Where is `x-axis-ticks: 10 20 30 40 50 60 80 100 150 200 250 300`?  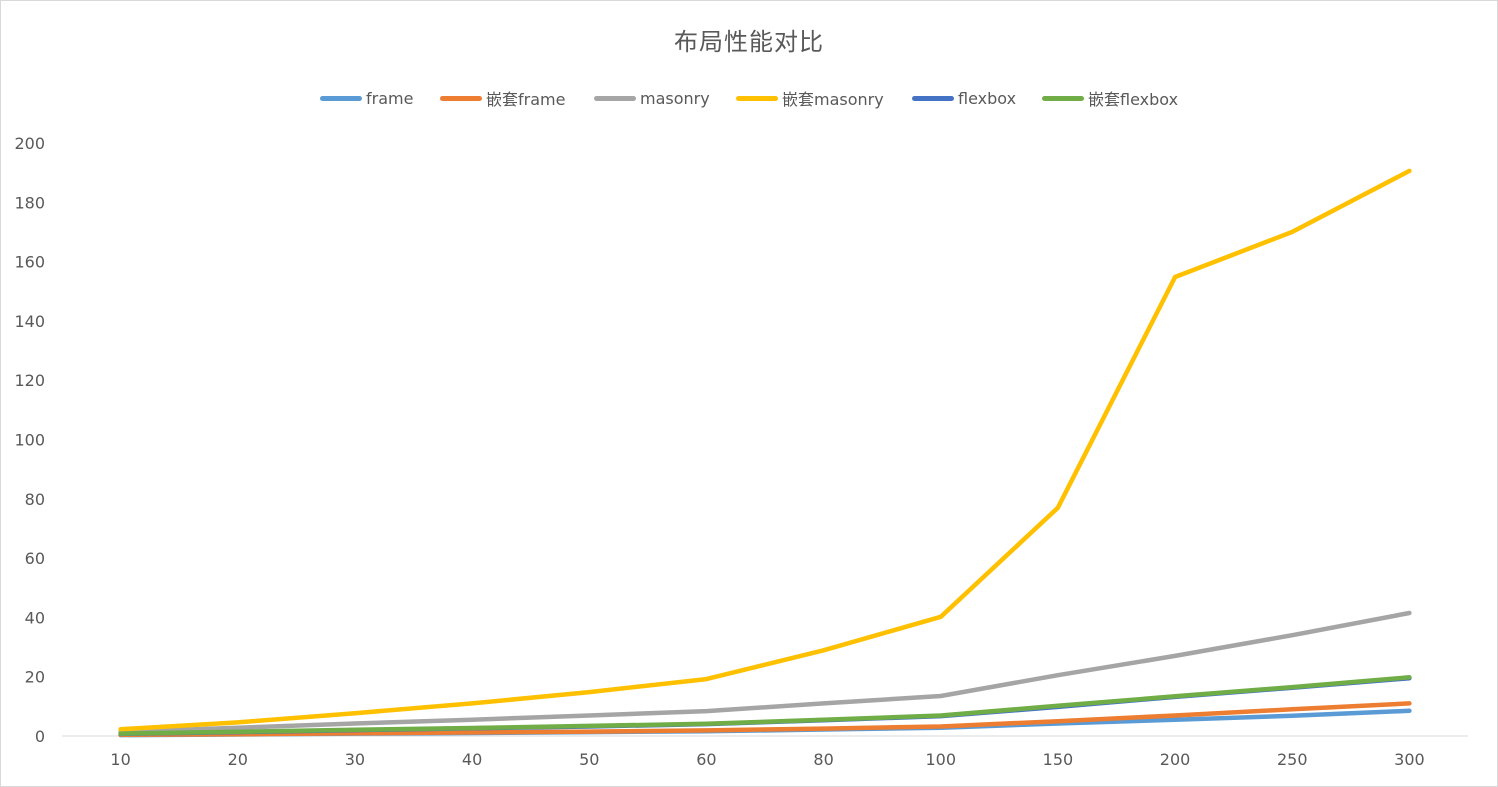
x-axis-ticks: 10 20 30 40 50 60 80 100 150 200 250 300 is located at coordinates (767, 759).